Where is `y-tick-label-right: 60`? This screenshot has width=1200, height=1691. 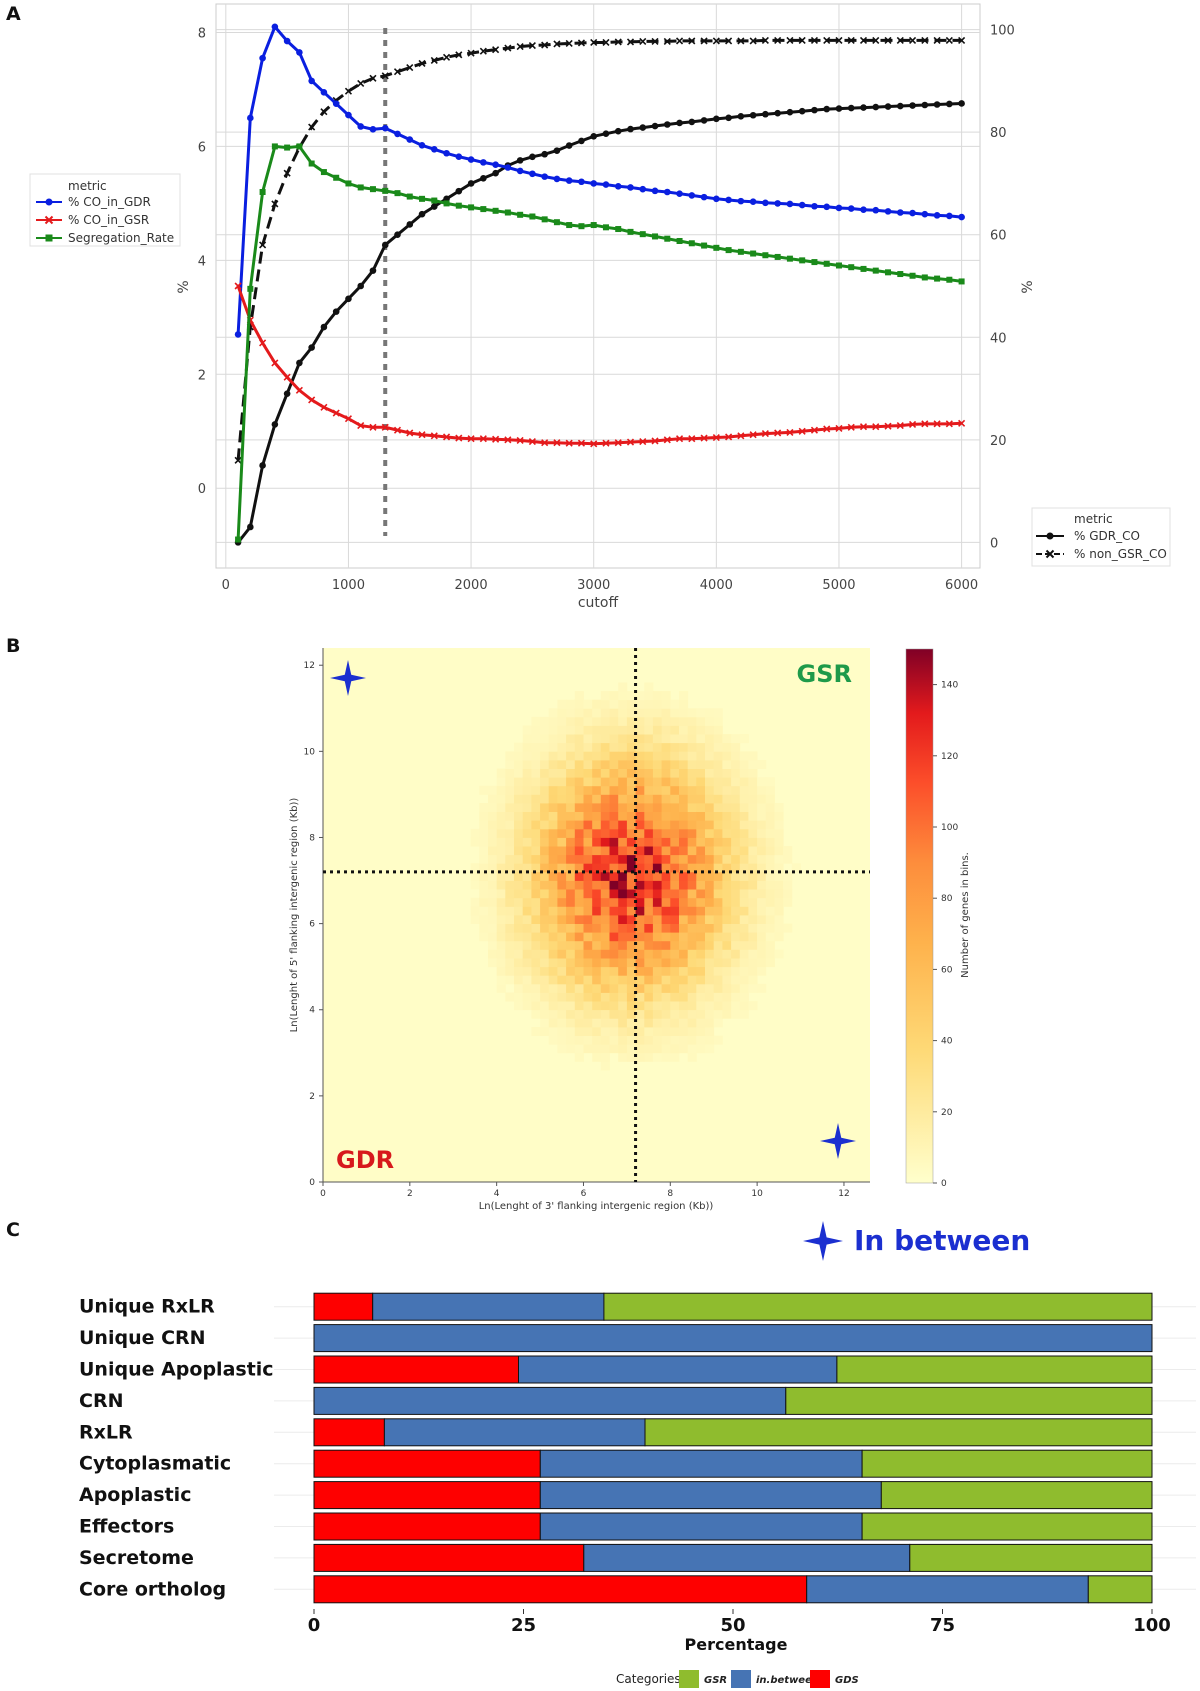
y-tick-label-right: 60 is located at coordinates (998, 236).